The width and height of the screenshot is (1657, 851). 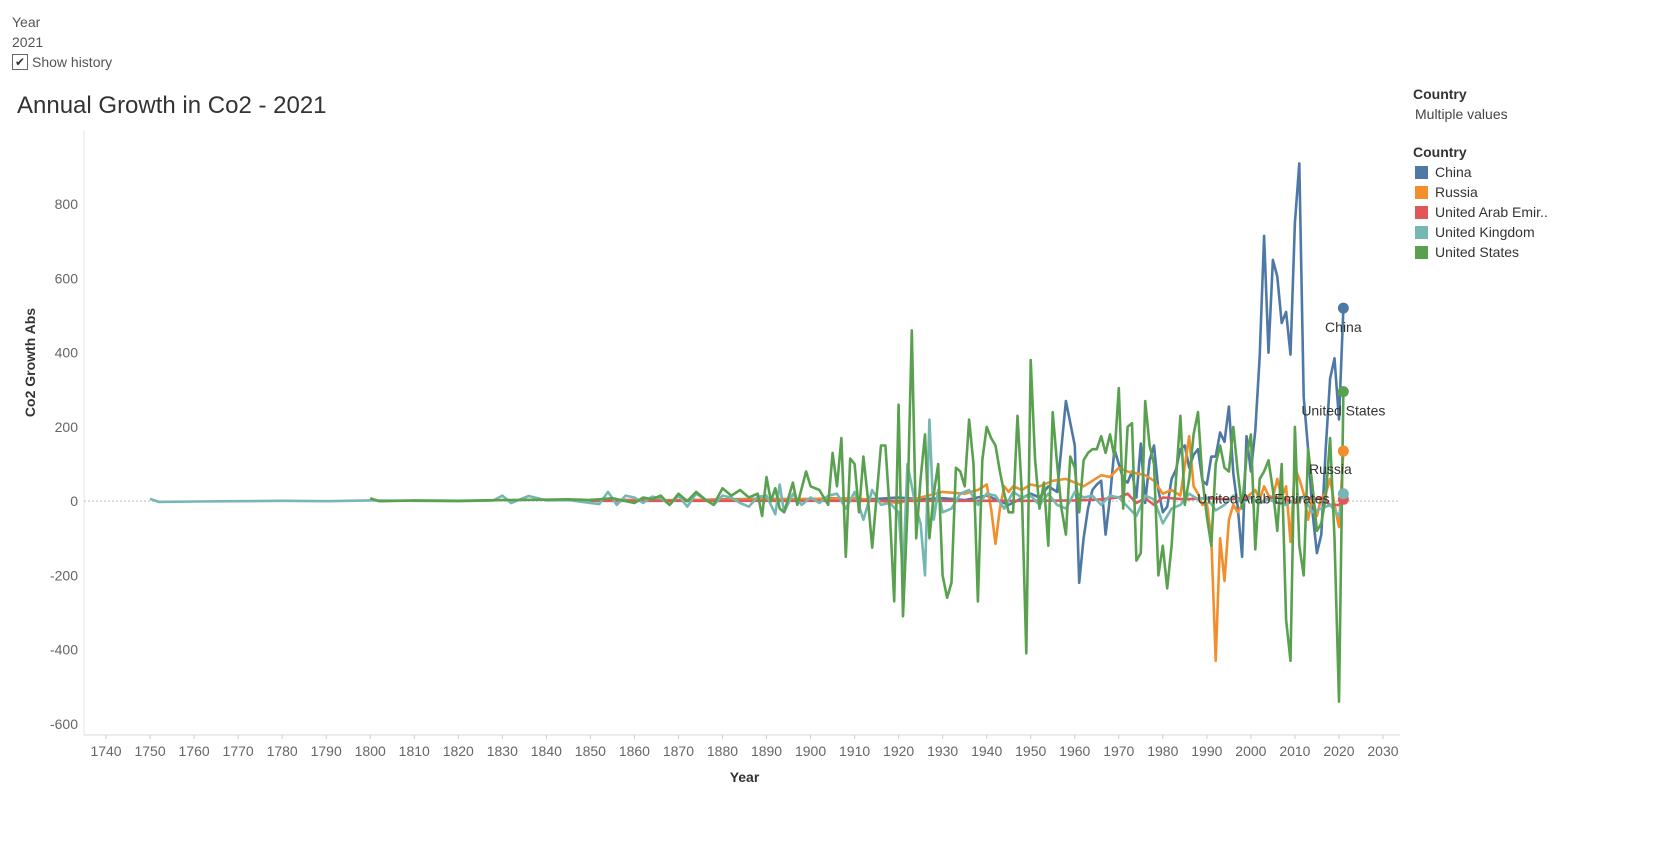 What do you see at coordinates (1030, 751) in the screenshot?
I see `x-tick-label: 1950` at bounding box center [1030, 751].